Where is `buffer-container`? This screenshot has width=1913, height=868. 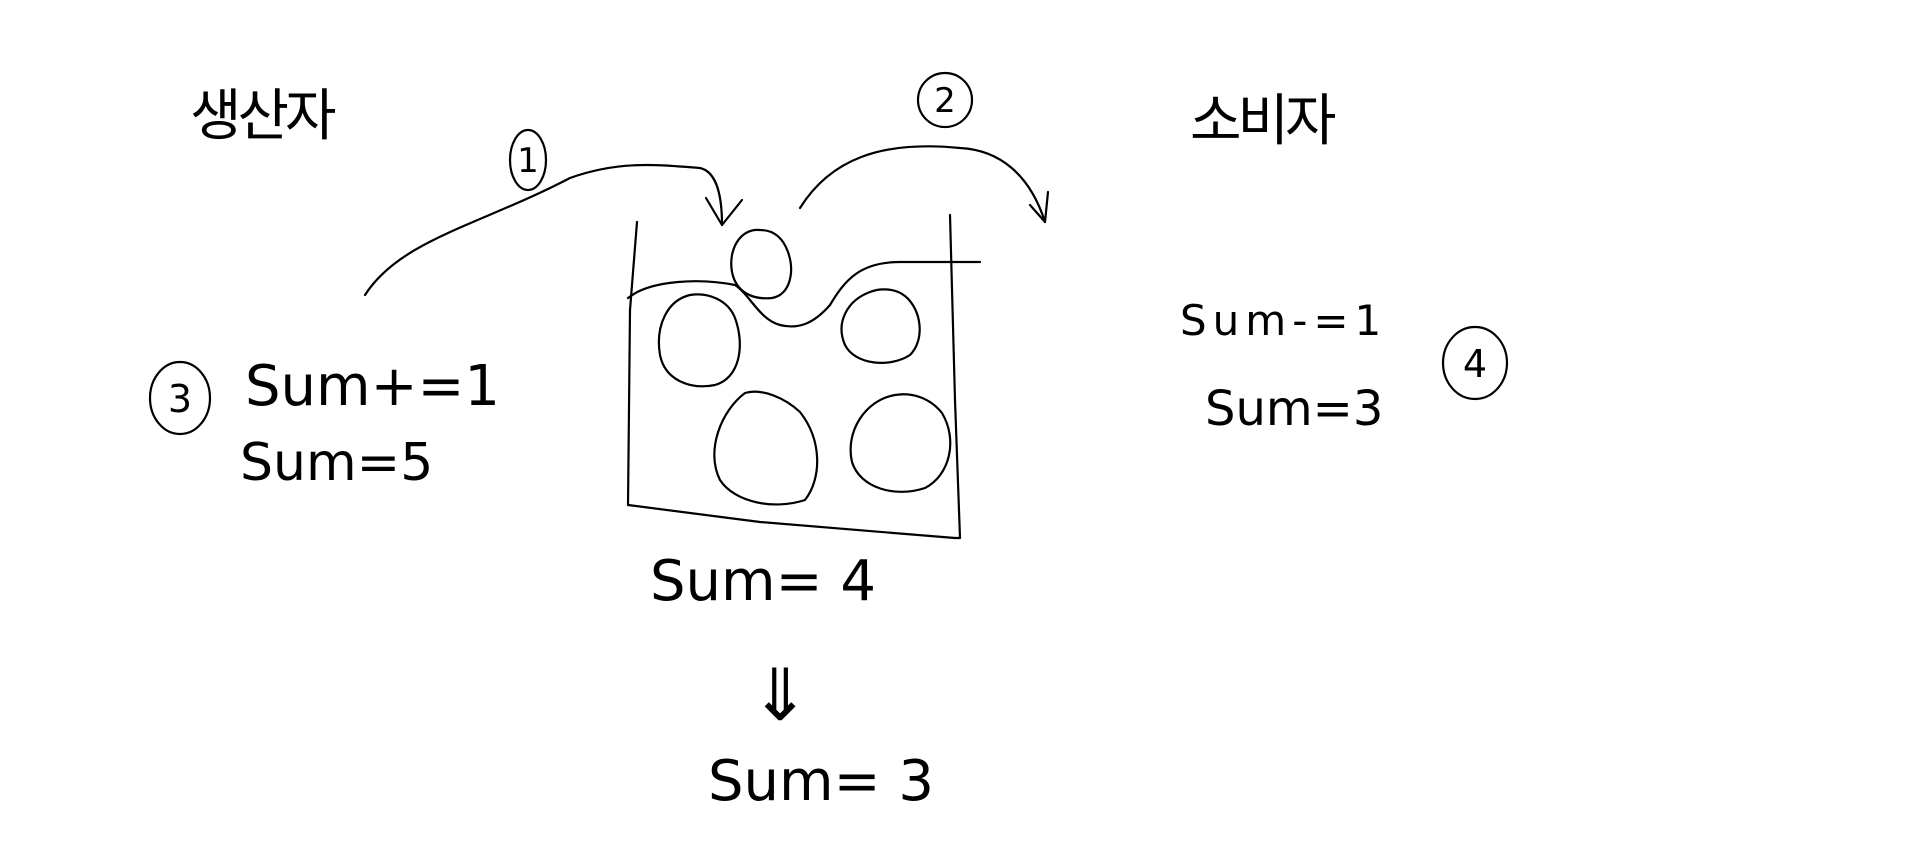
buffer-container is located at coordinates (804, 376).